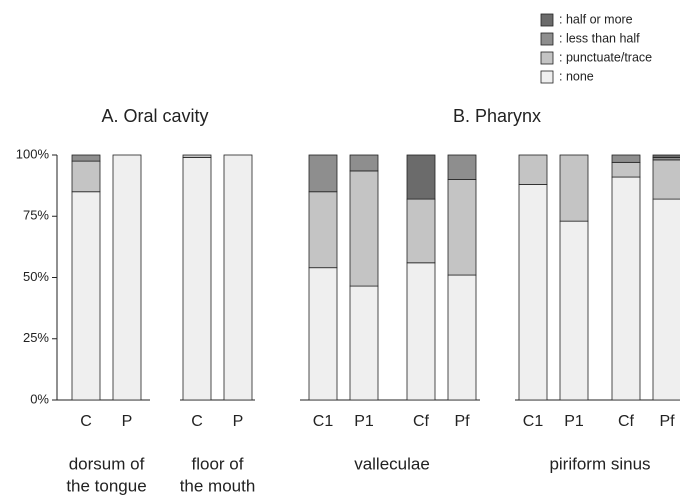 The image size is (680, 495). Describe the element at coordinates (107, 463) in the screenshot. I see `group-label: dorsum of` at that location.